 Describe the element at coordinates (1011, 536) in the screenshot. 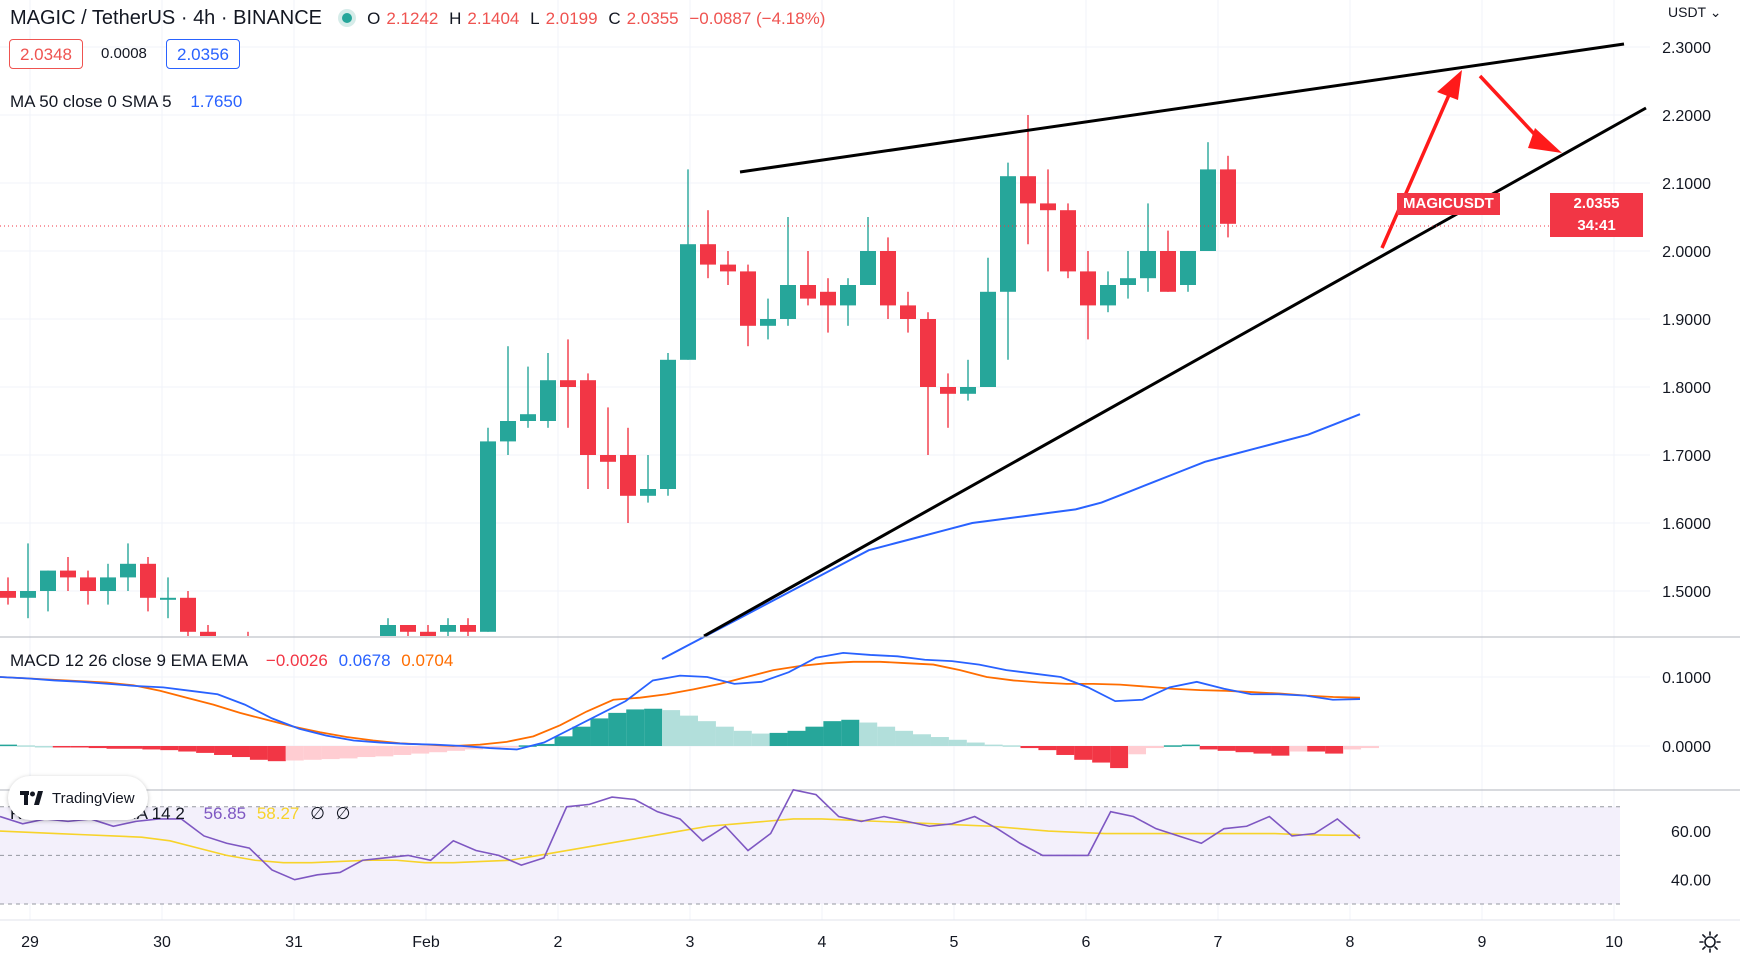

I see `ma50-line` at that location.